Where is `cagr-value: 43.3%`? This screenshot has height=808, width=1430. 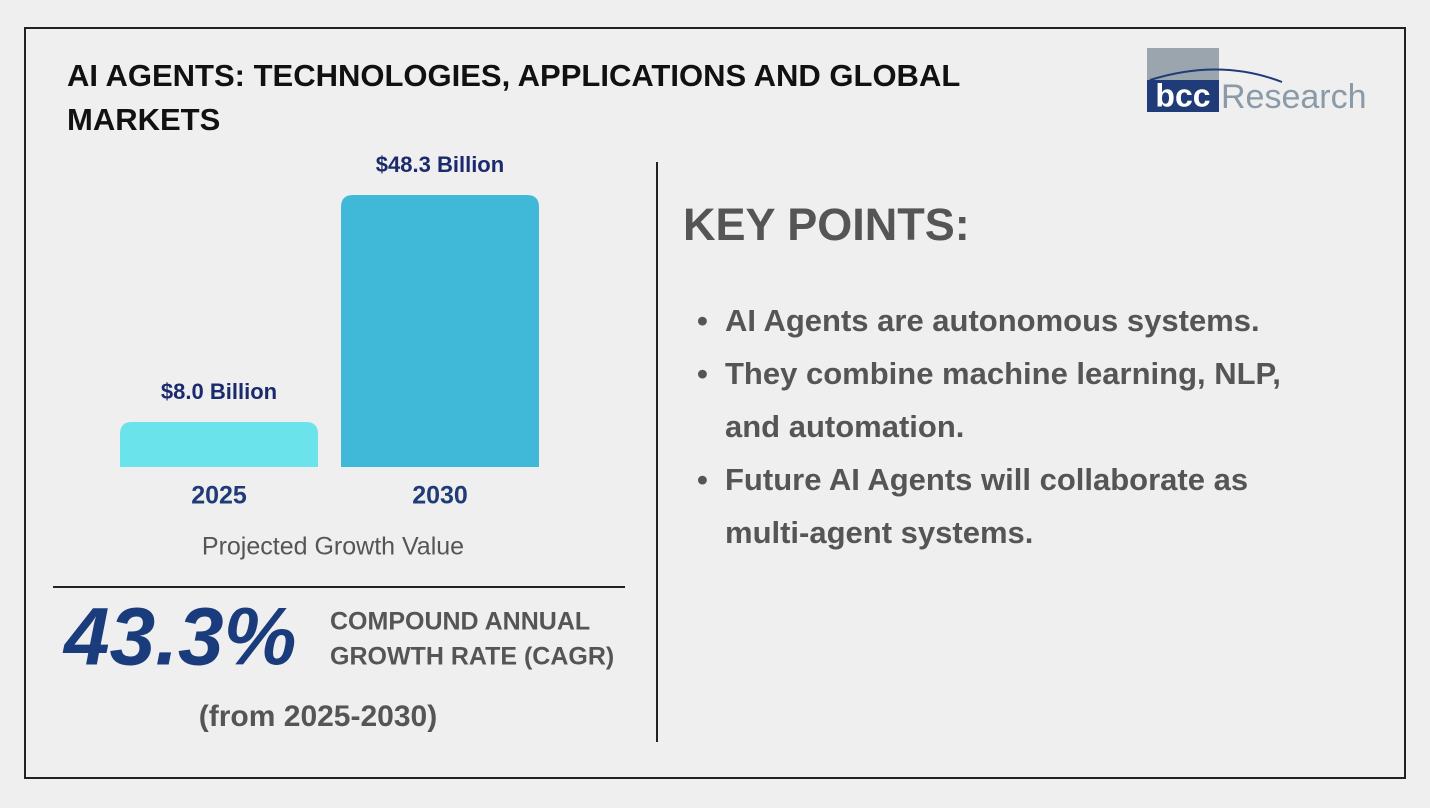 cagr-value: 43.3% is located at coordinates (179, 637).